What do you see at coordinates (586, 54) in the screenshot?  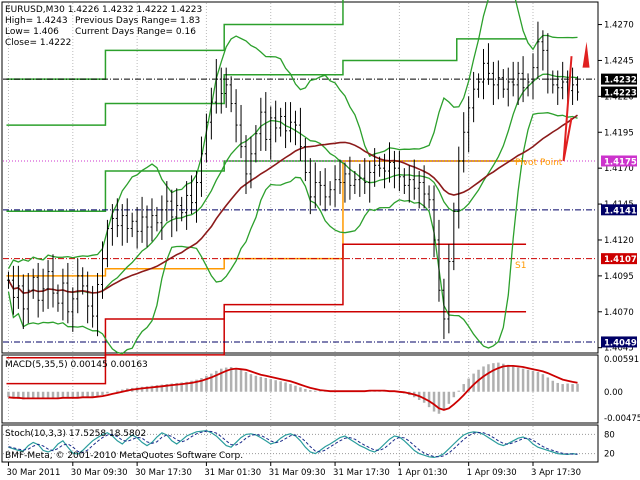 I see `up-arrow-icon` at bounding box center [586, 54].